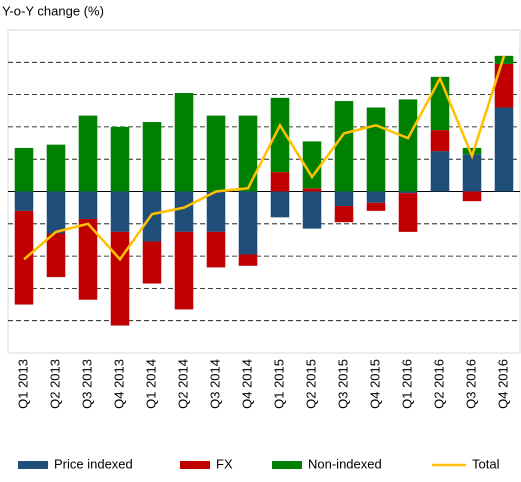  I want to click on x-tick-label: Q2 2014, so click(182, 384).